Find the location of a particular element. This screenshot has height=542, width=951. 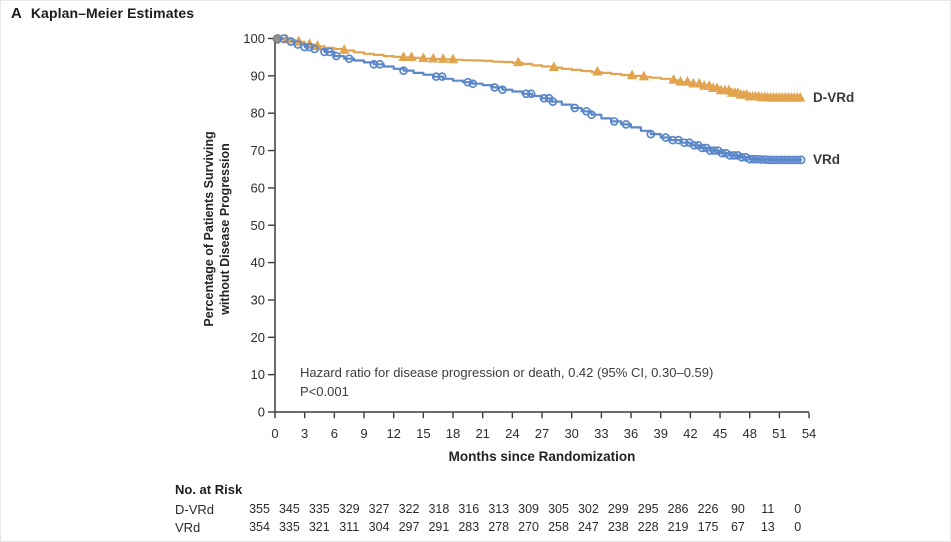

y-tick-label: 50 is located at coordinates (258, 225).